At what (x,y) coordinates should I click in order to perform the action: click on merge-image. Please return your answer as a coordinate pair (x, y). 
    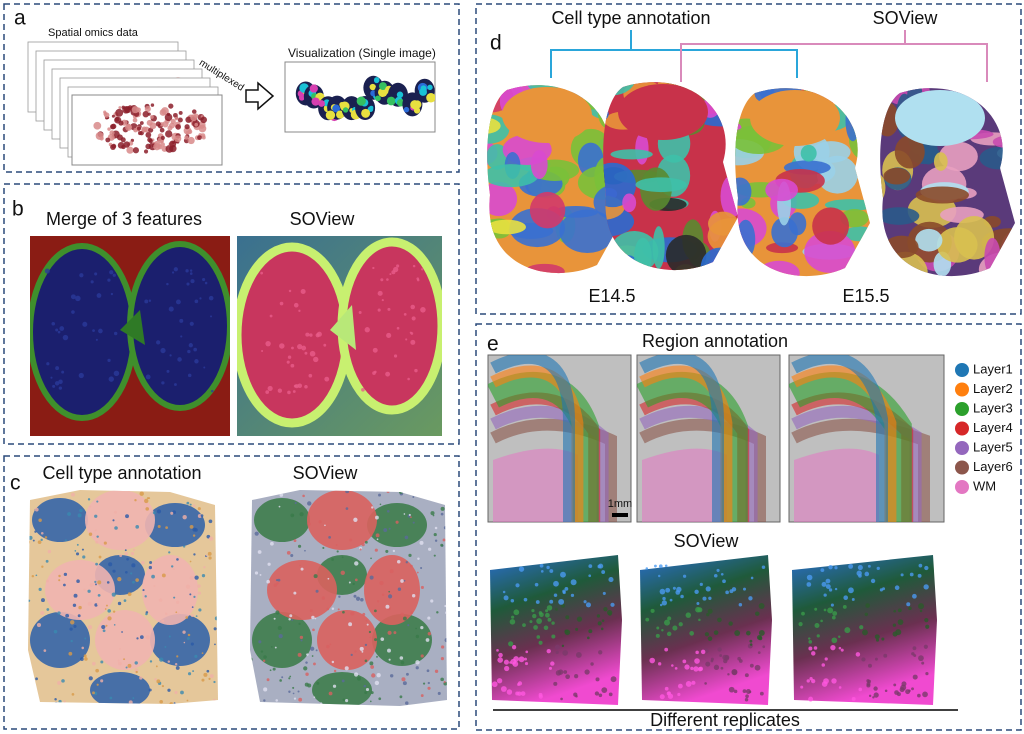
    Looking at the image, I should click on (130, 336).